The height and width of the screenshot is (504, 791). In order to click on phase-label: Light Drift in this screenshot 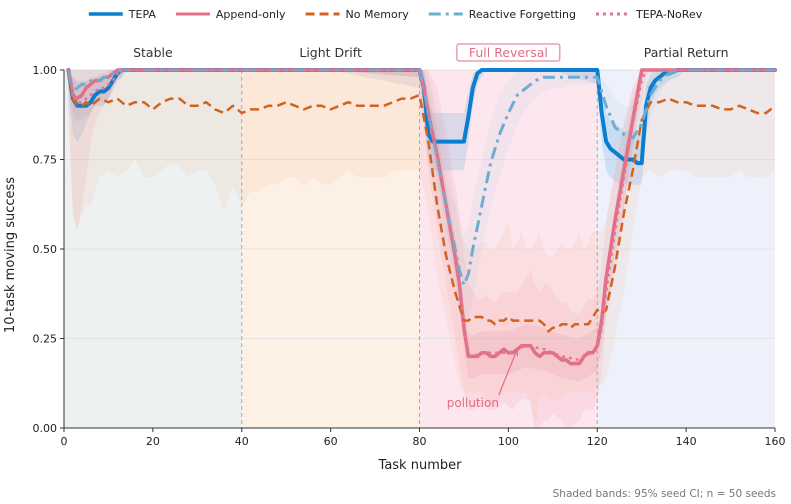, I will do `click(330, 52)`.